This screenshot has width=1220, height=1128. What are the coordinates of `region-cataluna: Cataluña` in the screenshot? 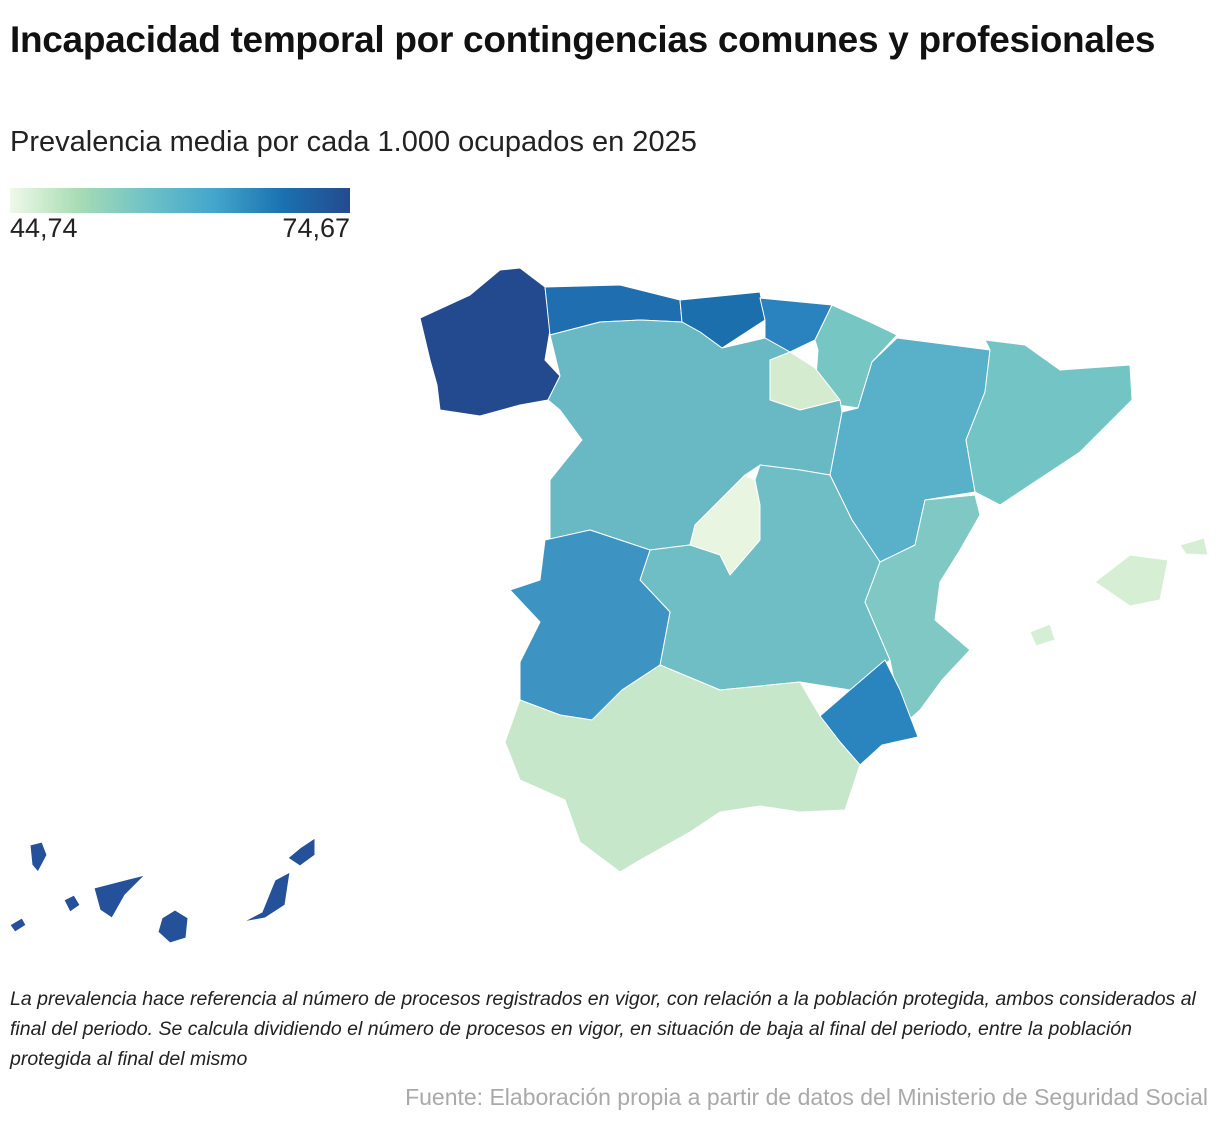 It's located at (1049, 422).